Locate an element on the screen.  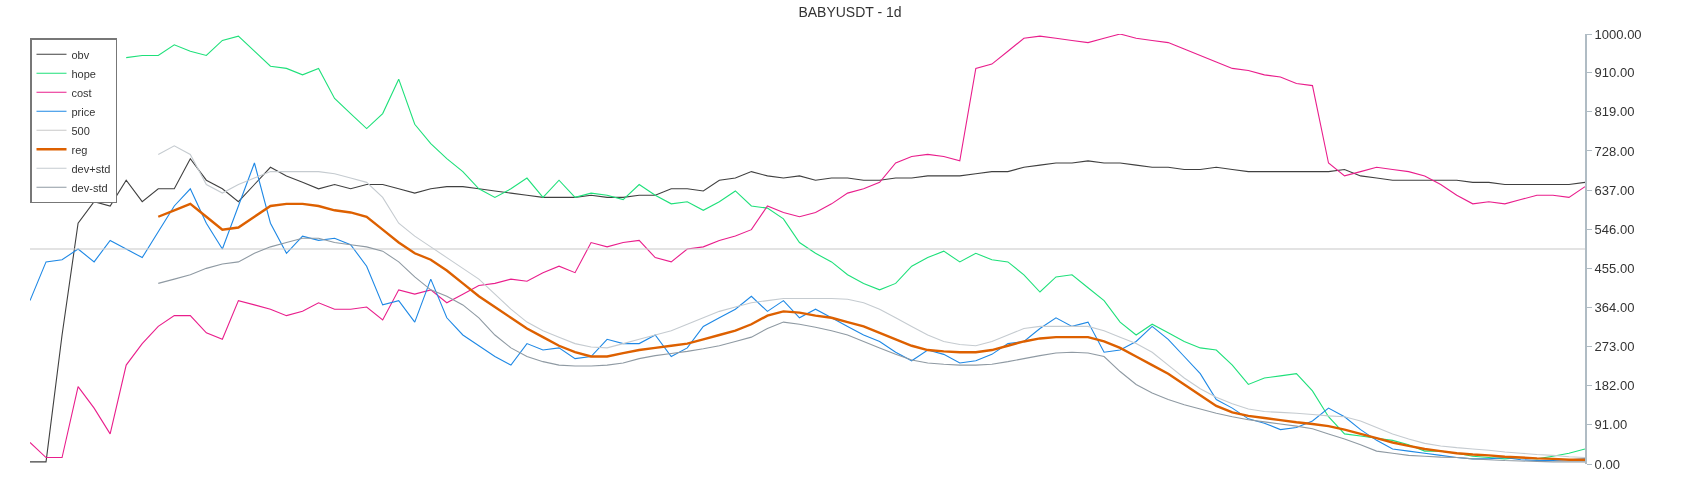
legend-label: dev+std is located at coordinates (91, 168).